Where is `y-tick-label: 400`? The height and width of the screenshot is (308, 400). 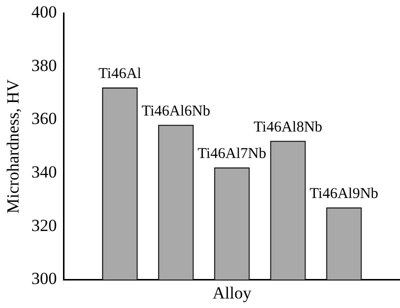
y-tick-label: 400 is located at coordinates (44, 12).